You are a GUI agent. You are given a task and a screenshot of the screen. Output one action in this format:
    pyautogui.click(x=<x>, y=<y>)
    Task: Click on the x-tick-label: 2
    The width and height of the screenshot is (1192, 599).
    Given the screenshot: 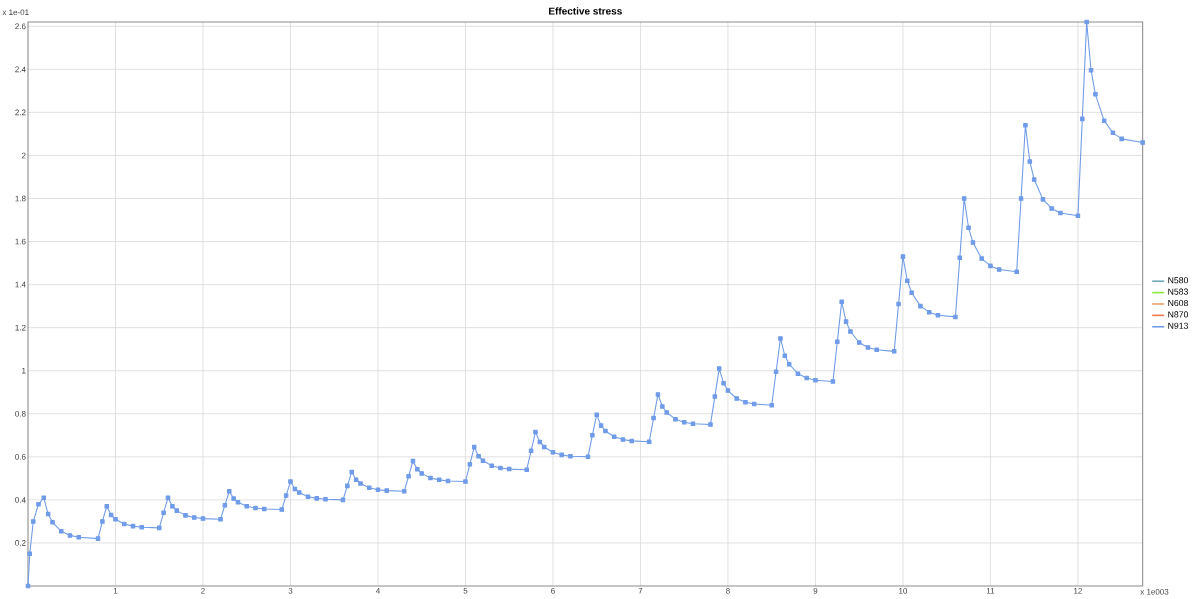 What is the action you would take?
    pyautogui.click(x=203, y=591)
    